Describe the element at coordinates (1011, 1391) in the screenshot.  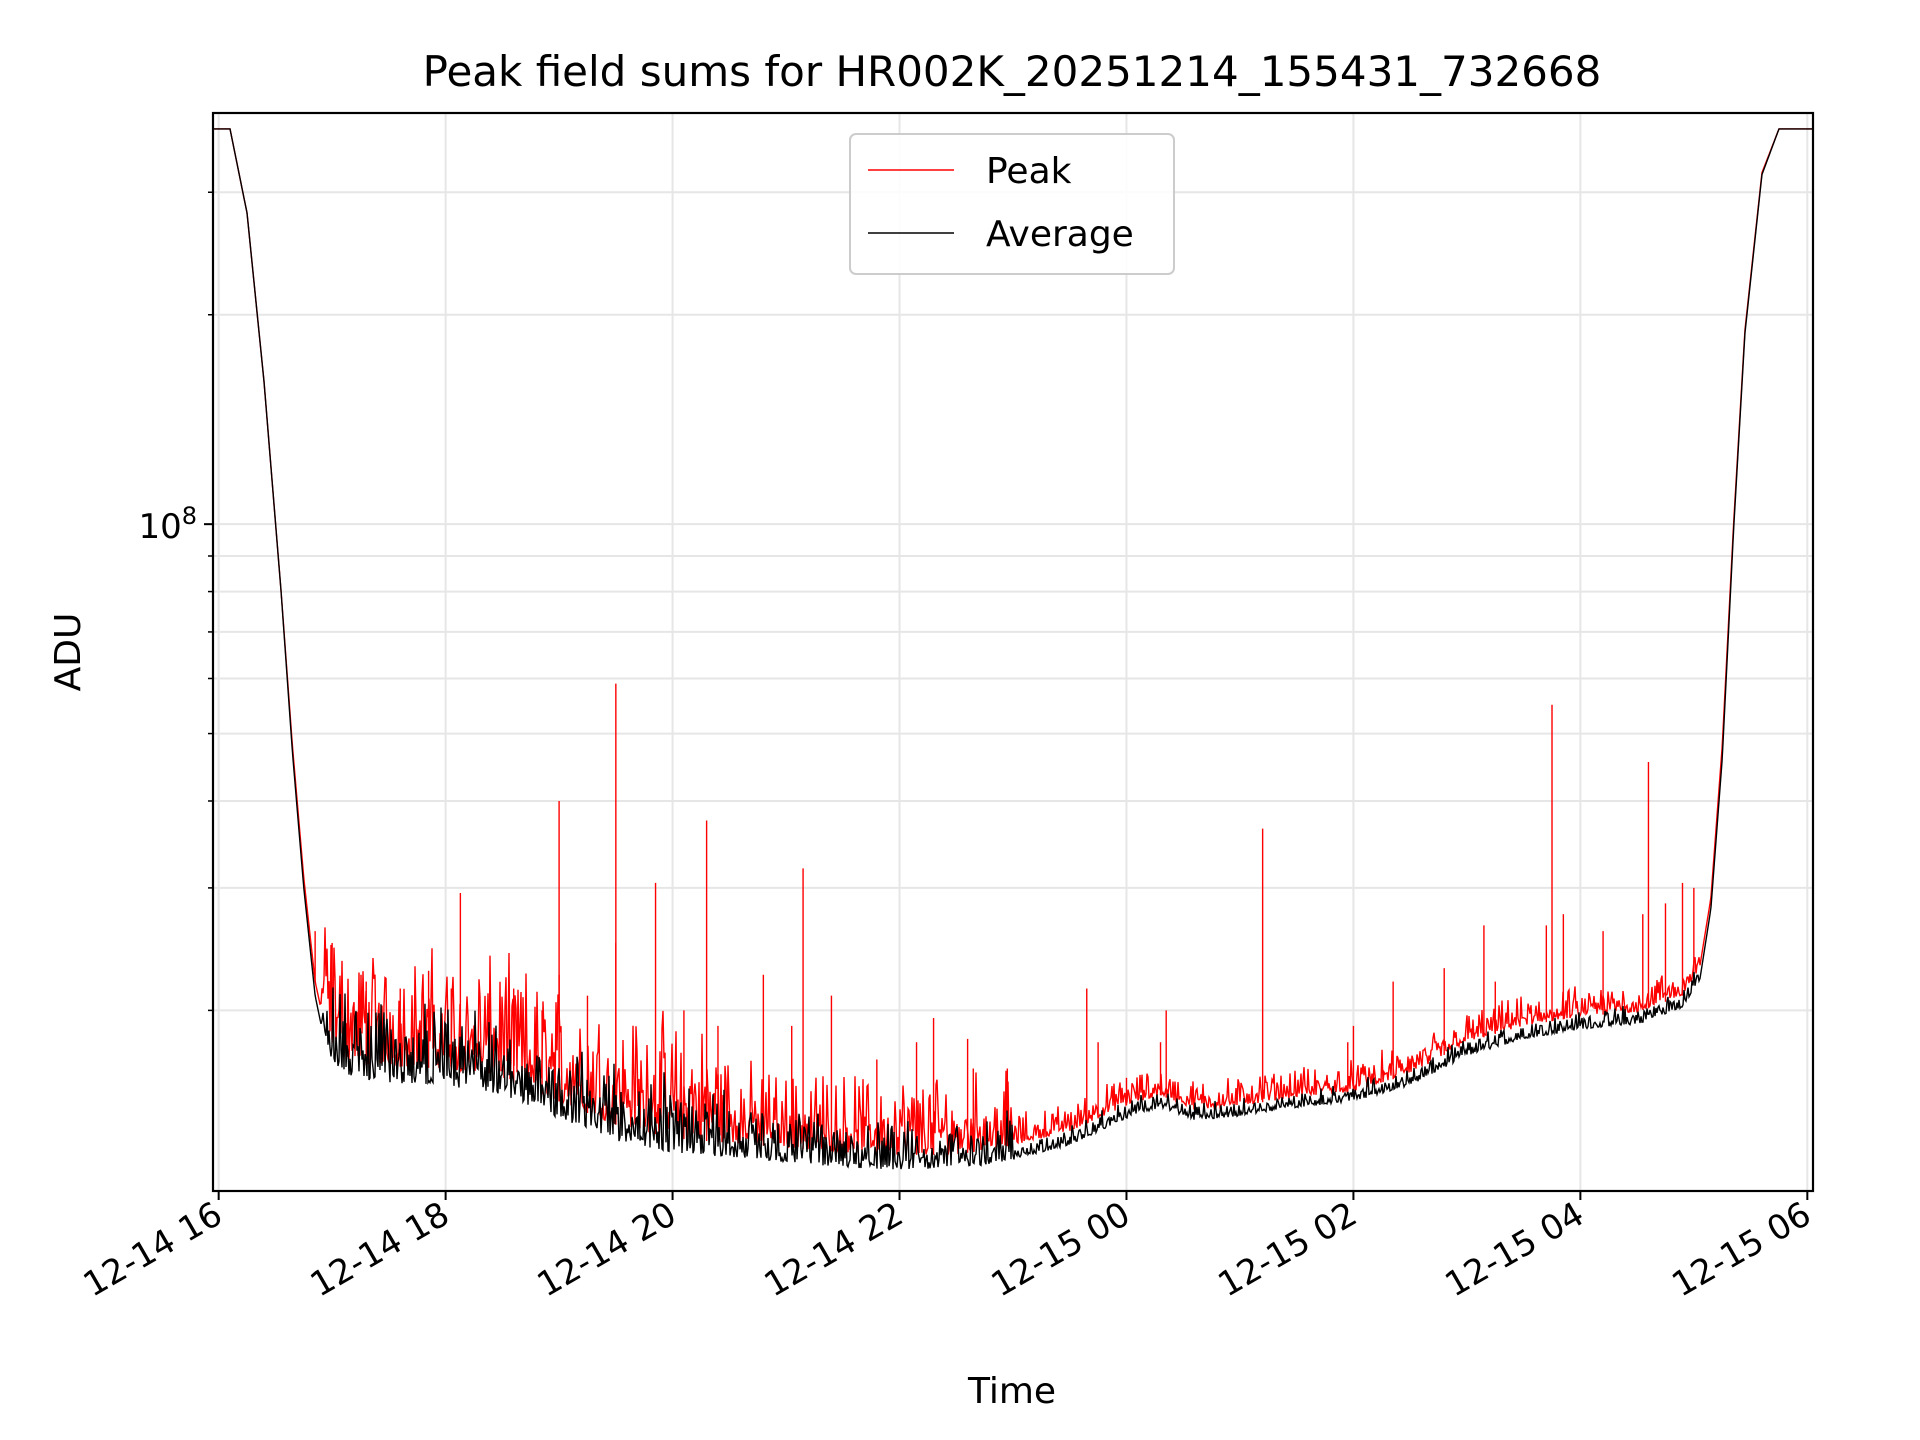
I see `x-axis-label: Time` at that location.